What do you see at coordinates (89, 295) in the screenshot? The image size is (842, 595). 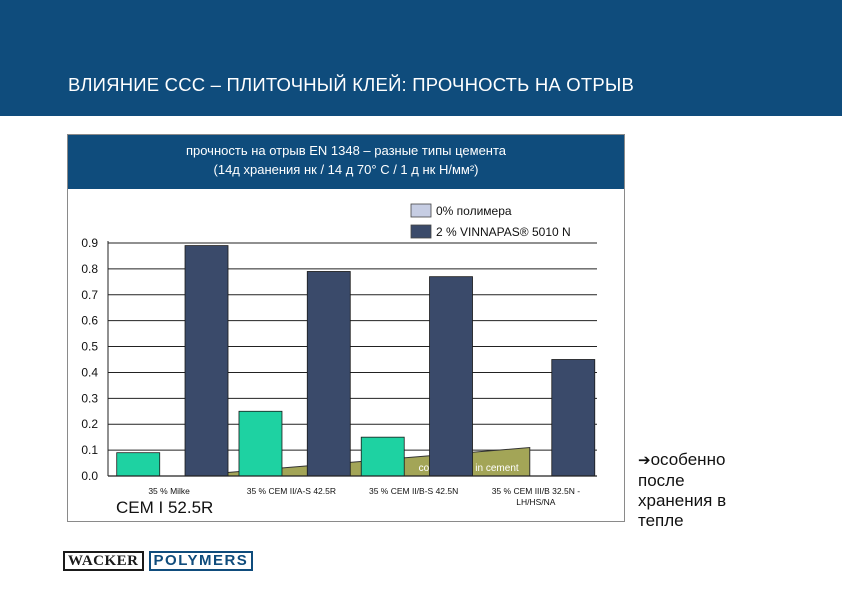 I see `y-tick-label: 0.7` at bounding box center [89, 295].